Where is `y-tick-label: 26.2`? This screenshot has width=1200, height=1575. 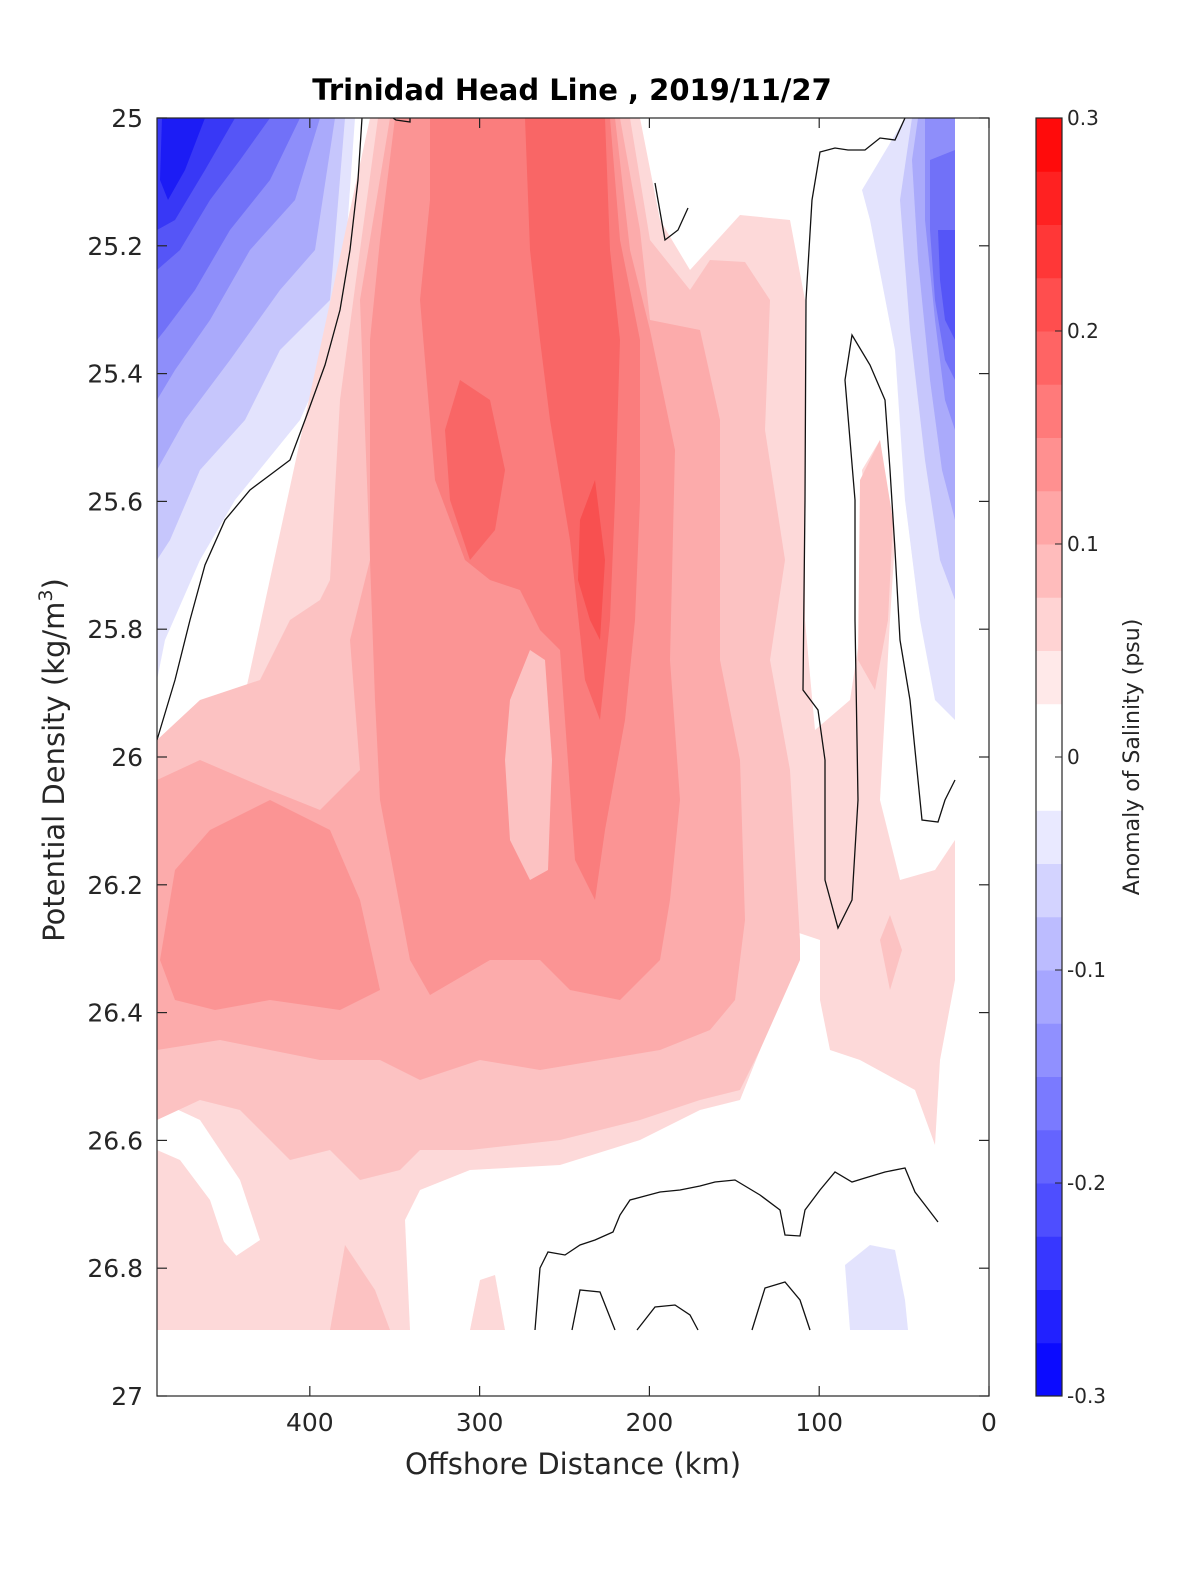 y-tick-label: 26.2 is located at coordinates (115, 885).